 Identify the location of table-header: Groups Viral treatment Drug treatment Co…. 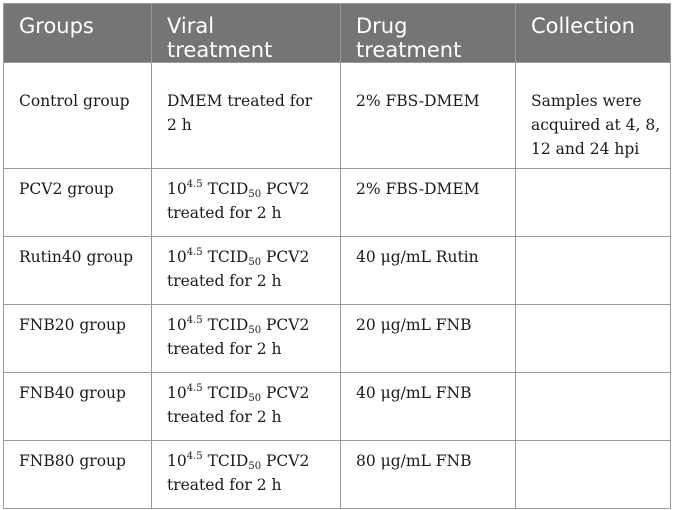
(337, 33).